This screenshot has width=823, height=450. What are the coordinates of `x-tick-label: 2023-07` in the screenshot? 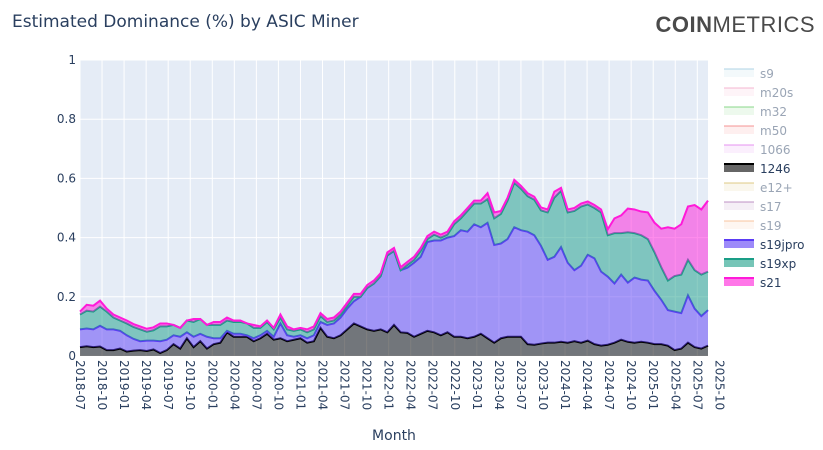 It's located at (521, 385).